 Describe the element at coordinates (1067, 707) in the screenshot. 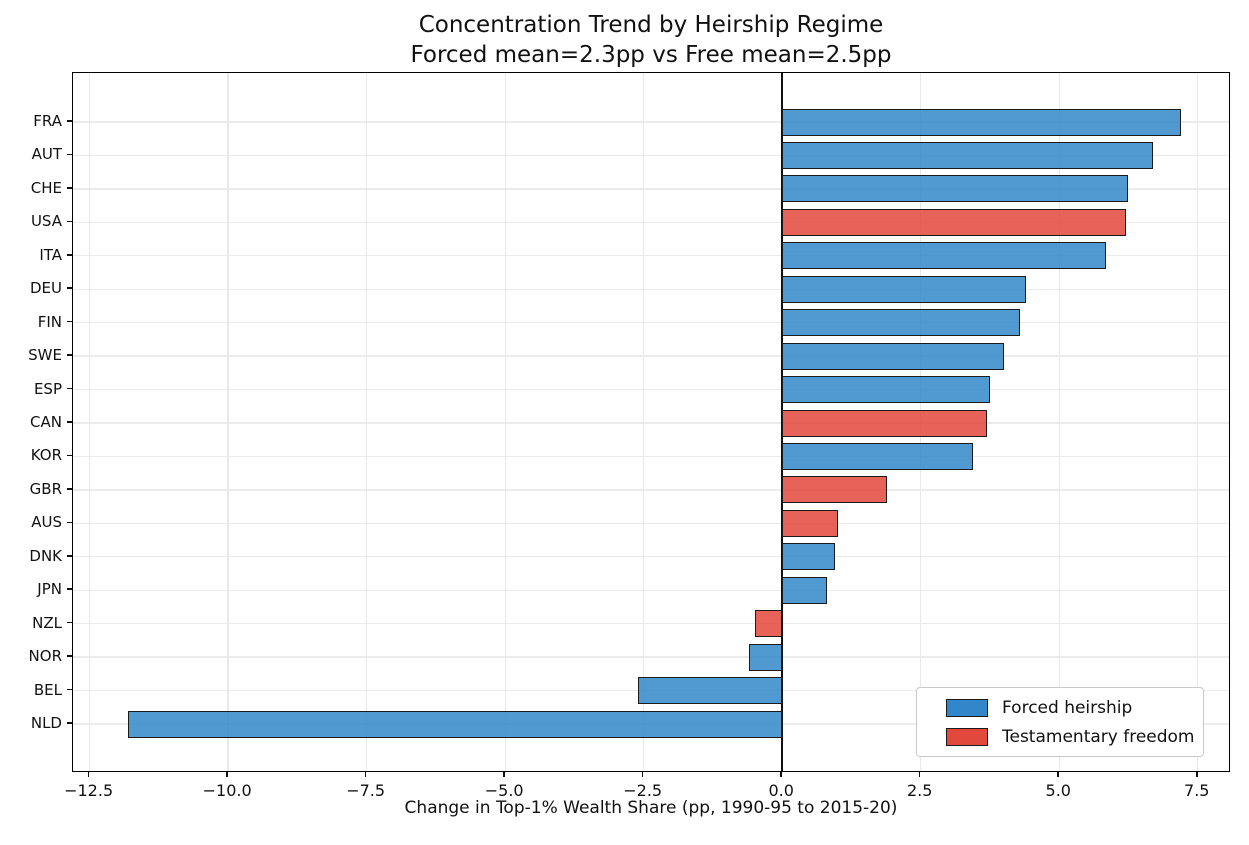

I see `legend-label: Forced heirship` at that location.